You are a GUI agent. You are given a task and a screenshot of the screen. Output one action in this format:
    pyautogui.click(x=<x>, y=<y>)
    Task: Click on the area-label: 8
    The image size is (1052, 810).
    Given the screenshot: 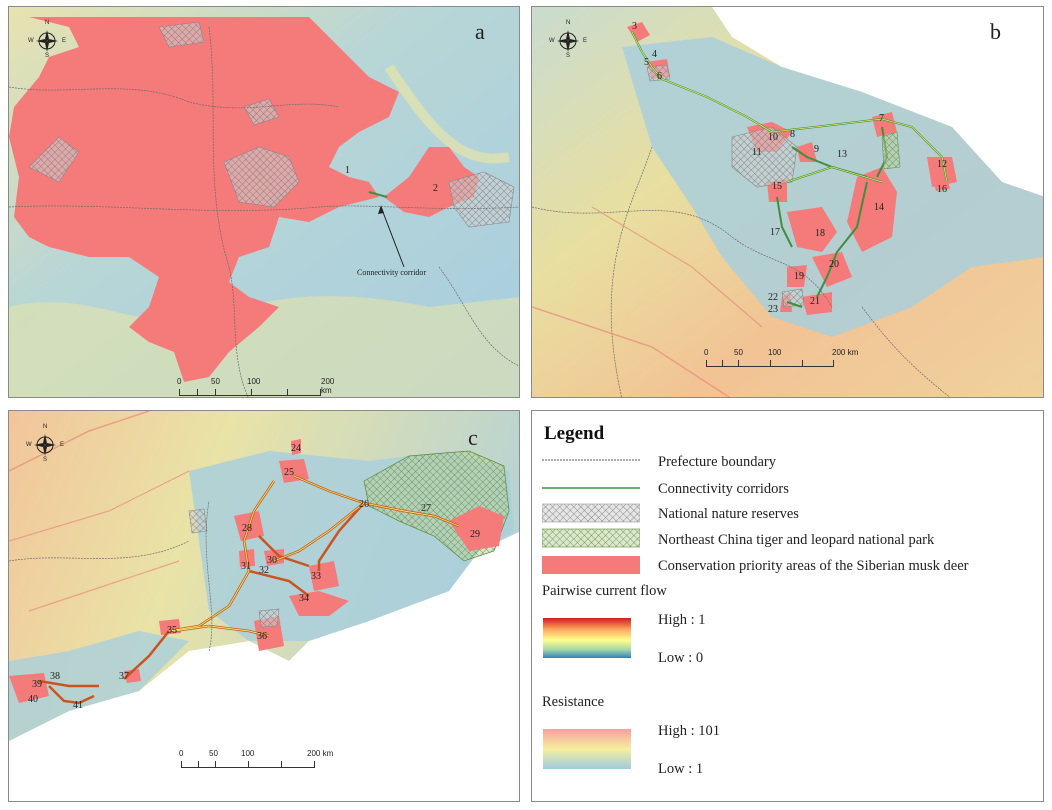 What is the action you would take?
    pyautogui.click(x=792, y=134)
    